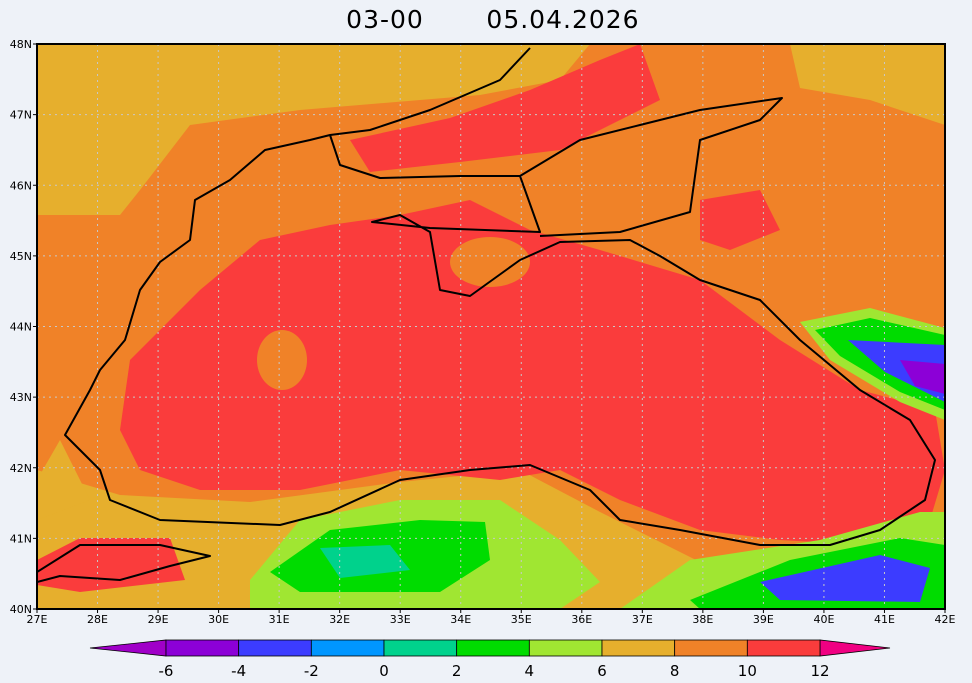 The image size is (972, 683). I want to click on lon-tick-label: 36E, so click(581, 619).